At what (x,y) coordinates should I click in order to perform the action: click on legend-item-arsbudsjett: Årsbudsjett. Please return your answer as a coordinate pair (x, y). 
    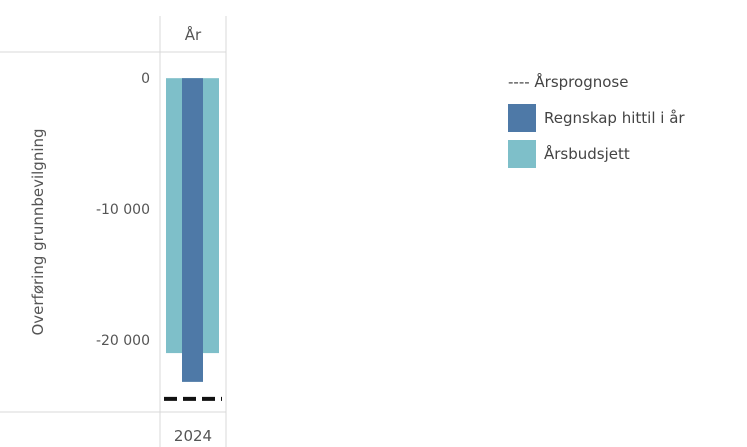
    Looking at the image, I should click on (596, 154).